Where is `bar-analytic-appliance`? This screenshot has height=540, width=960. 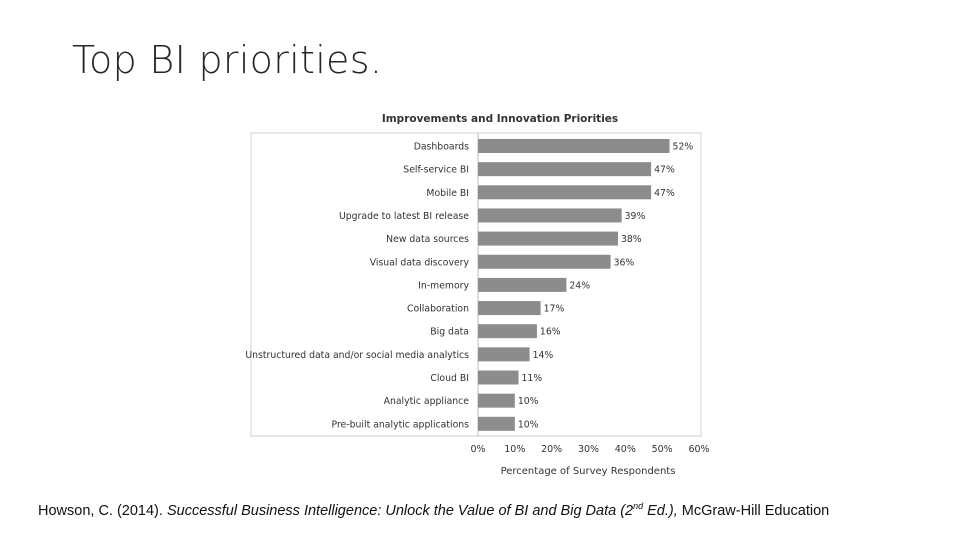
bar-analytic-appliance is located at coordinates (496, 400).